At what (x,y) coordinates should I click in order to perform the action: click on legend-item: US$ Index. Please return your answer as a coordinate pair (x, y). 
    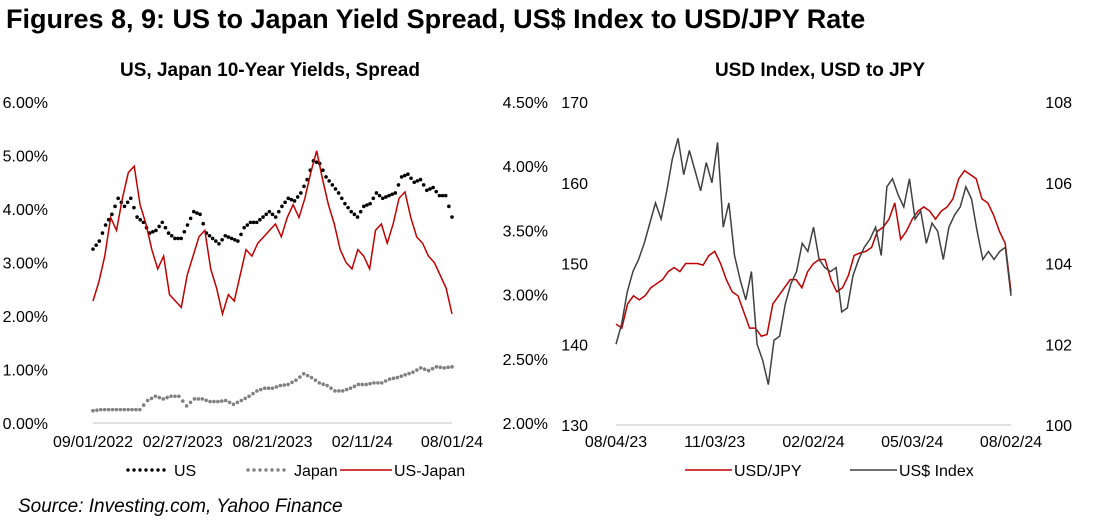
    Looking at the image, I should click on (912, 471).